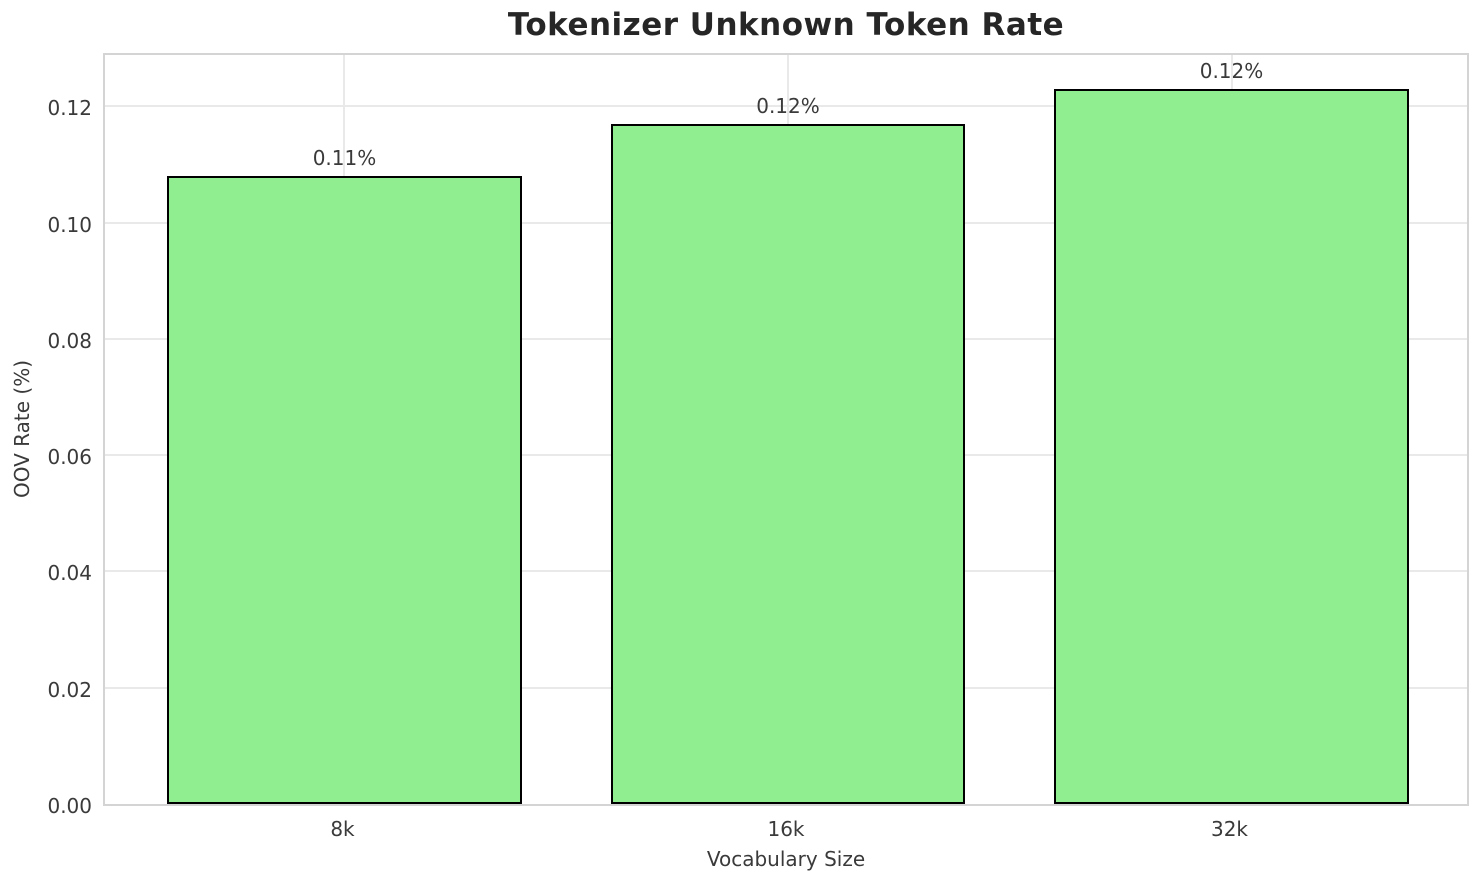 Image resolution: width=1484 pixels, height=885 pixels. I want to click on y-tick-label: 0.00, so click(69, 806).